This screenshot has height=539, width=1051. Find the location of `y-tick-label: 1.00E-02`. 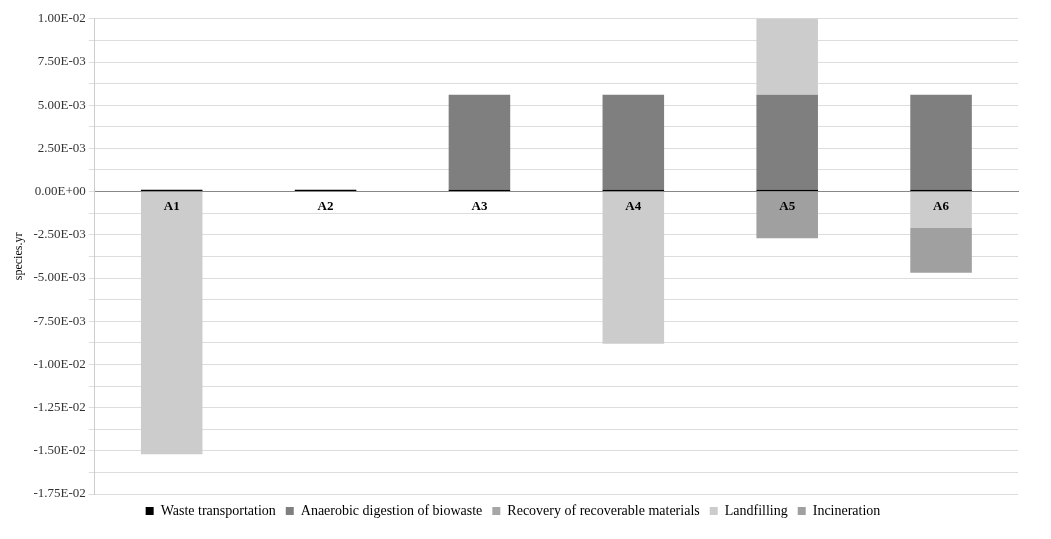

y-tick-label: 1.00E-02 is located at coordinates (61, 18).